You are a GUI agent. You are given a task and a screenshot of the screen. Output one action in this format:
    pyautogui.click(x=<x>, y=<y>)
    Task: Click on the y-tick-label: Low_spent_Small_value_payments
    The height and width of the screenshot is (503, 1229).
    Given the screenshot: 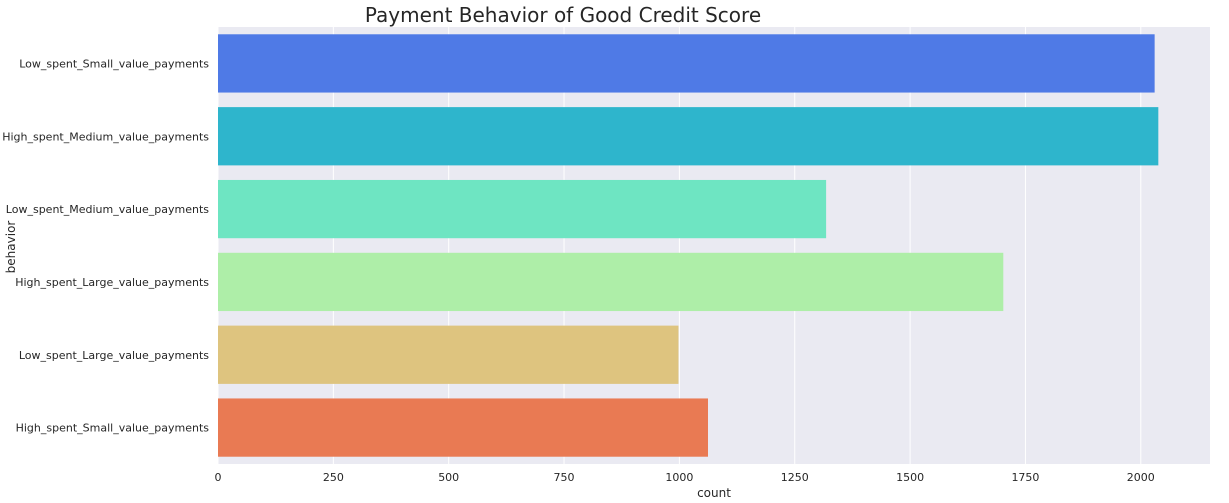 What is the action you would take?
    pyautogui.click(x=114, y=63)
    